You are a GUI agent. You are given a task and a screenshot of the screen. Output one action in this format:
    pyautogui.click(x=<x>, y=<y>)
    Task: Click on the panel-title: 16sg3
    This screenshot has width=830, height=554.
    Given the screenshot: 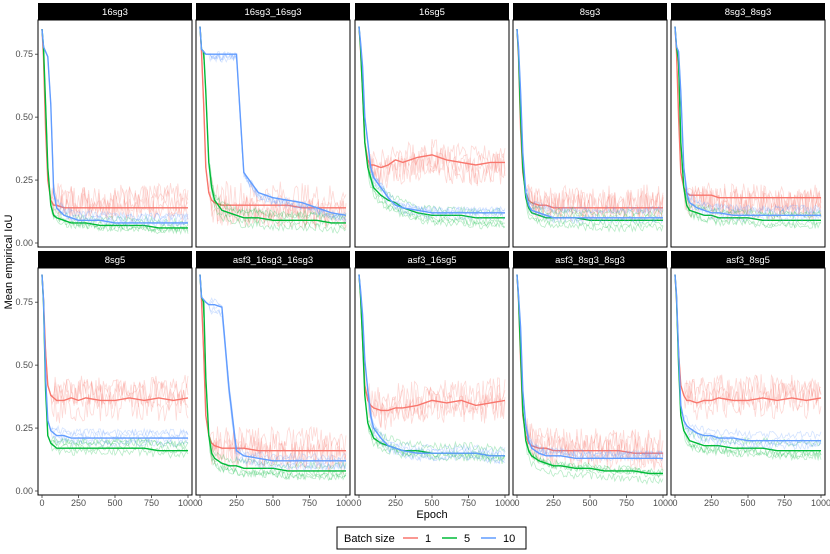 What is the action you would take?
    pyautogui.click(x=115, y=12)
    